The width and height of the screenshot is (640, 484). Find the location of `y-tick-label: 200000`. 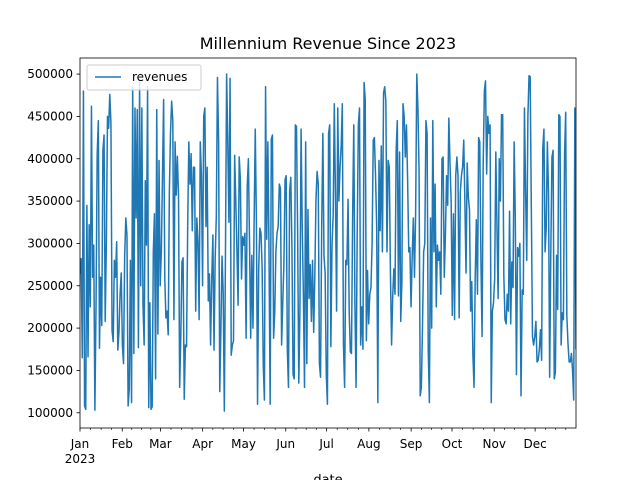

y-tick-label: 200000 is located at coordinates (50, 328).